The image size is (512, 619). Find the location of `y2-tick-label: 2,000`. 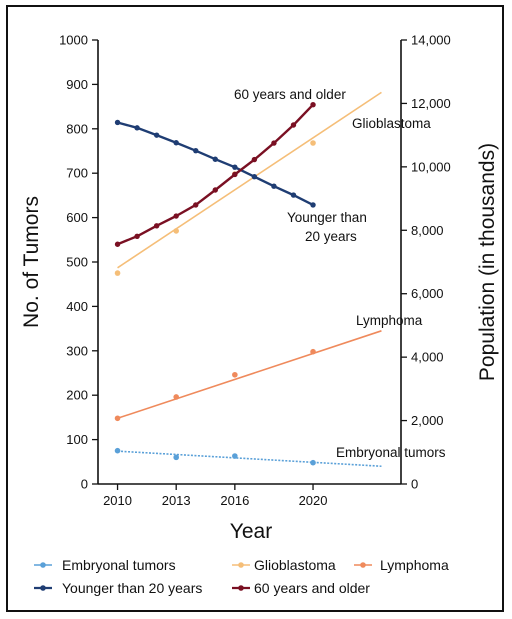

y2-tick-label: 2,000 is located at coordinates (427, 420).